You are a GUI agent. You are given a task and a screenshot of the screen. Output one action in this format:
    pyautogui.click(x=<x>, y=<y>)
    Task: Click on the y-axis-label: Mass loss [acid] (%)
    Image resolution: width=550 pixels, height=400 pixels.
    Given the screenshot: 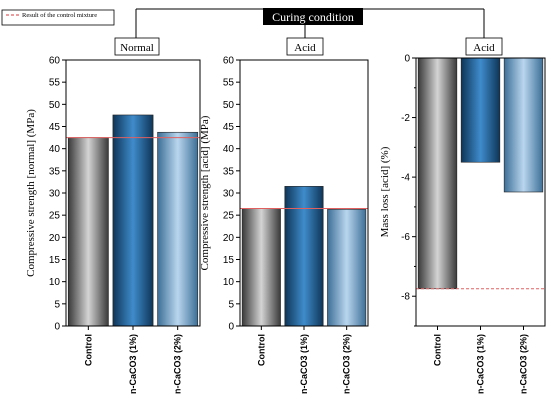 What is the action you would take?
    pyautogui.click(x=385, y=191)
    